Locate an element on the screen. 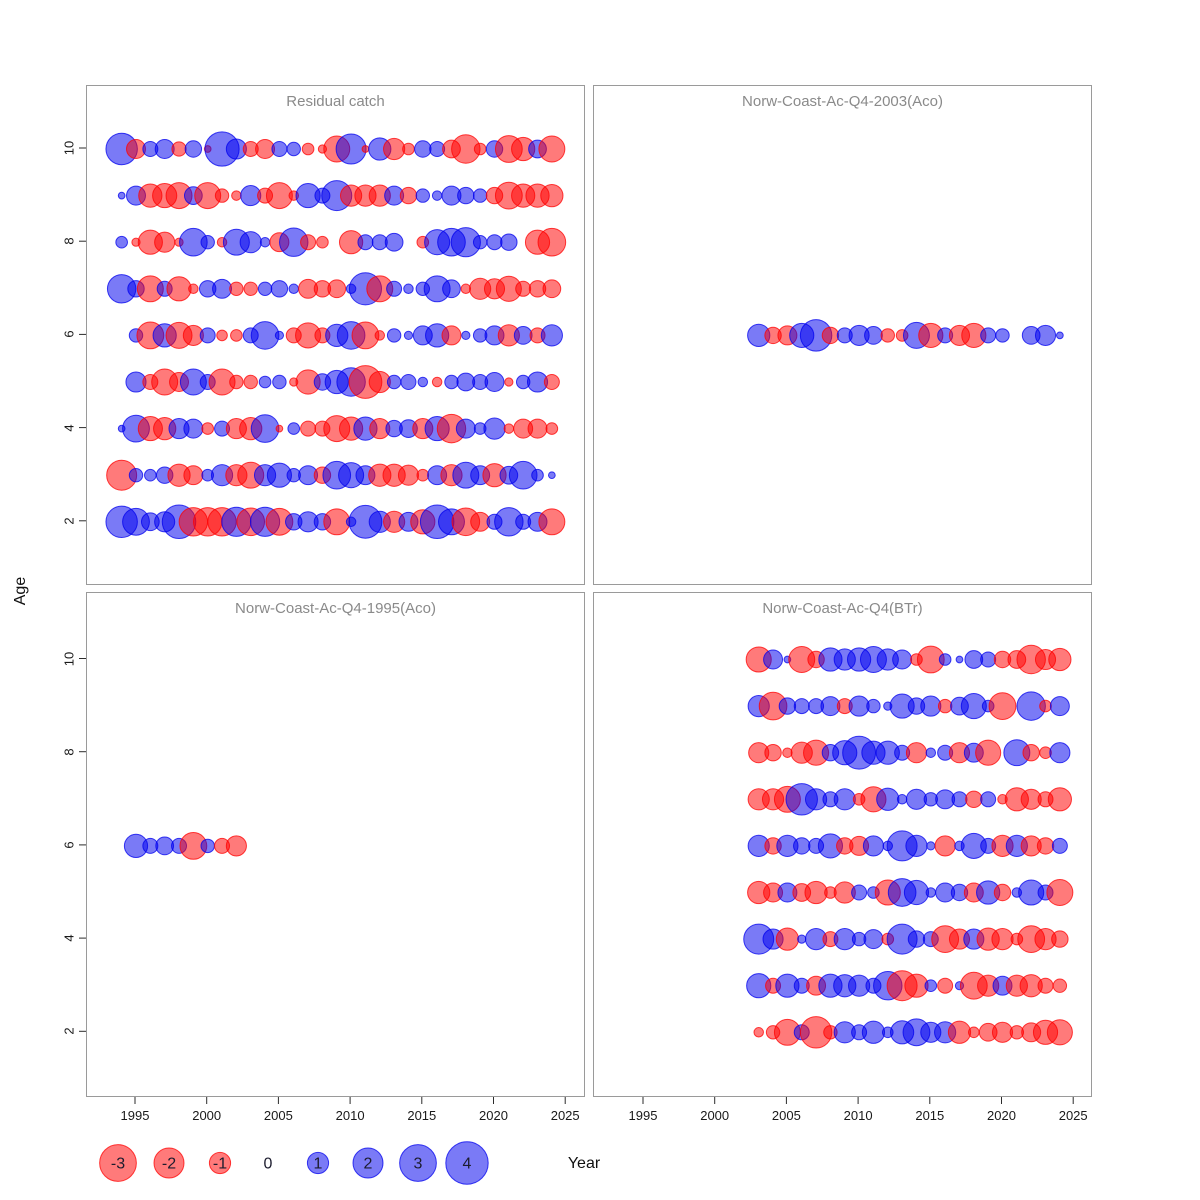 Image resolution: width=1200 pixels, height=1200 pixels. panel-norw-coast-ac-q4-1995-aco-bubbles is located at coordinates (185, 845).